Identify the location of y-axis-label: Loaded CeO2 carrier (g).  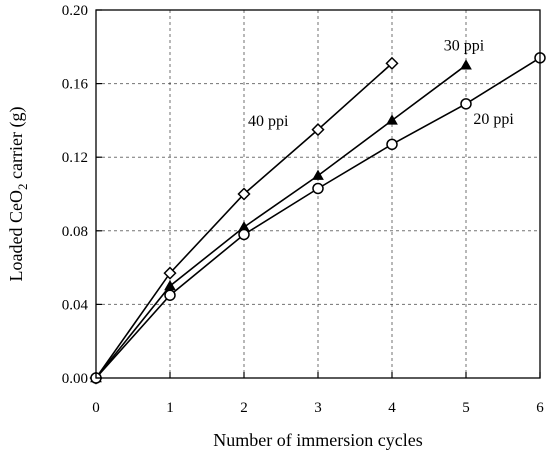
(18, 194).